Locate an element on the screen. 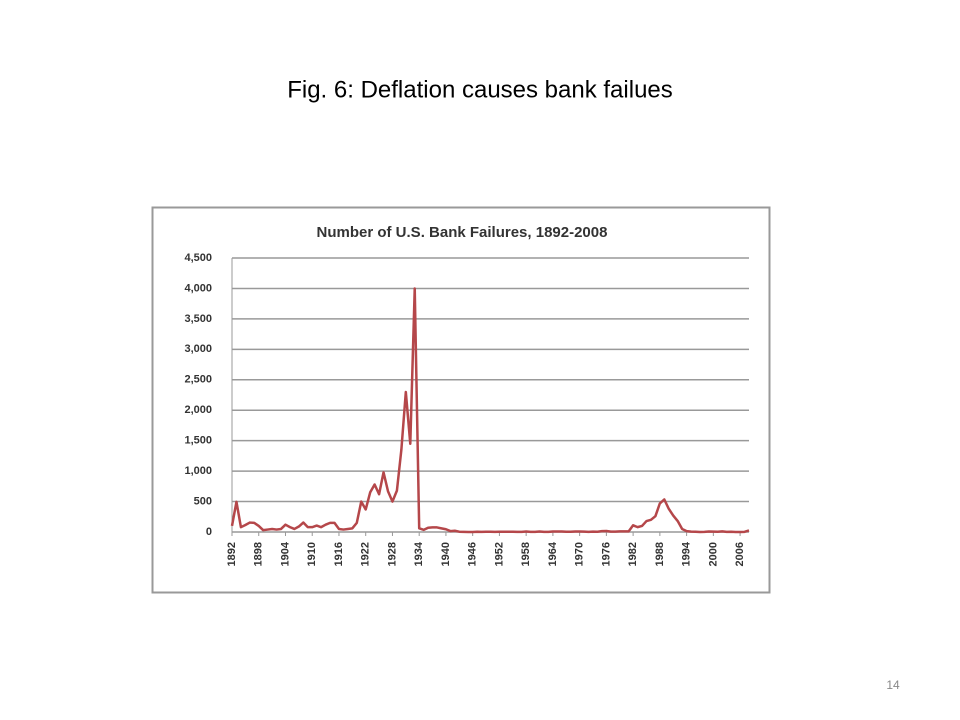  page-number: 14 is located at coordinates (893, 685).